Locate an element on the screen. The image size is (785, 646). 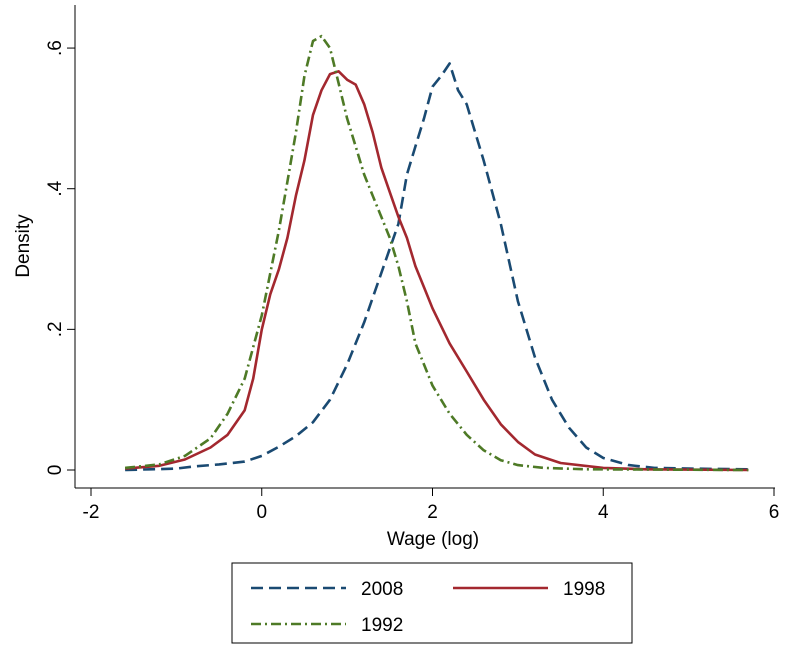
y-axis-title: Density is located at coordinates (23, 246).